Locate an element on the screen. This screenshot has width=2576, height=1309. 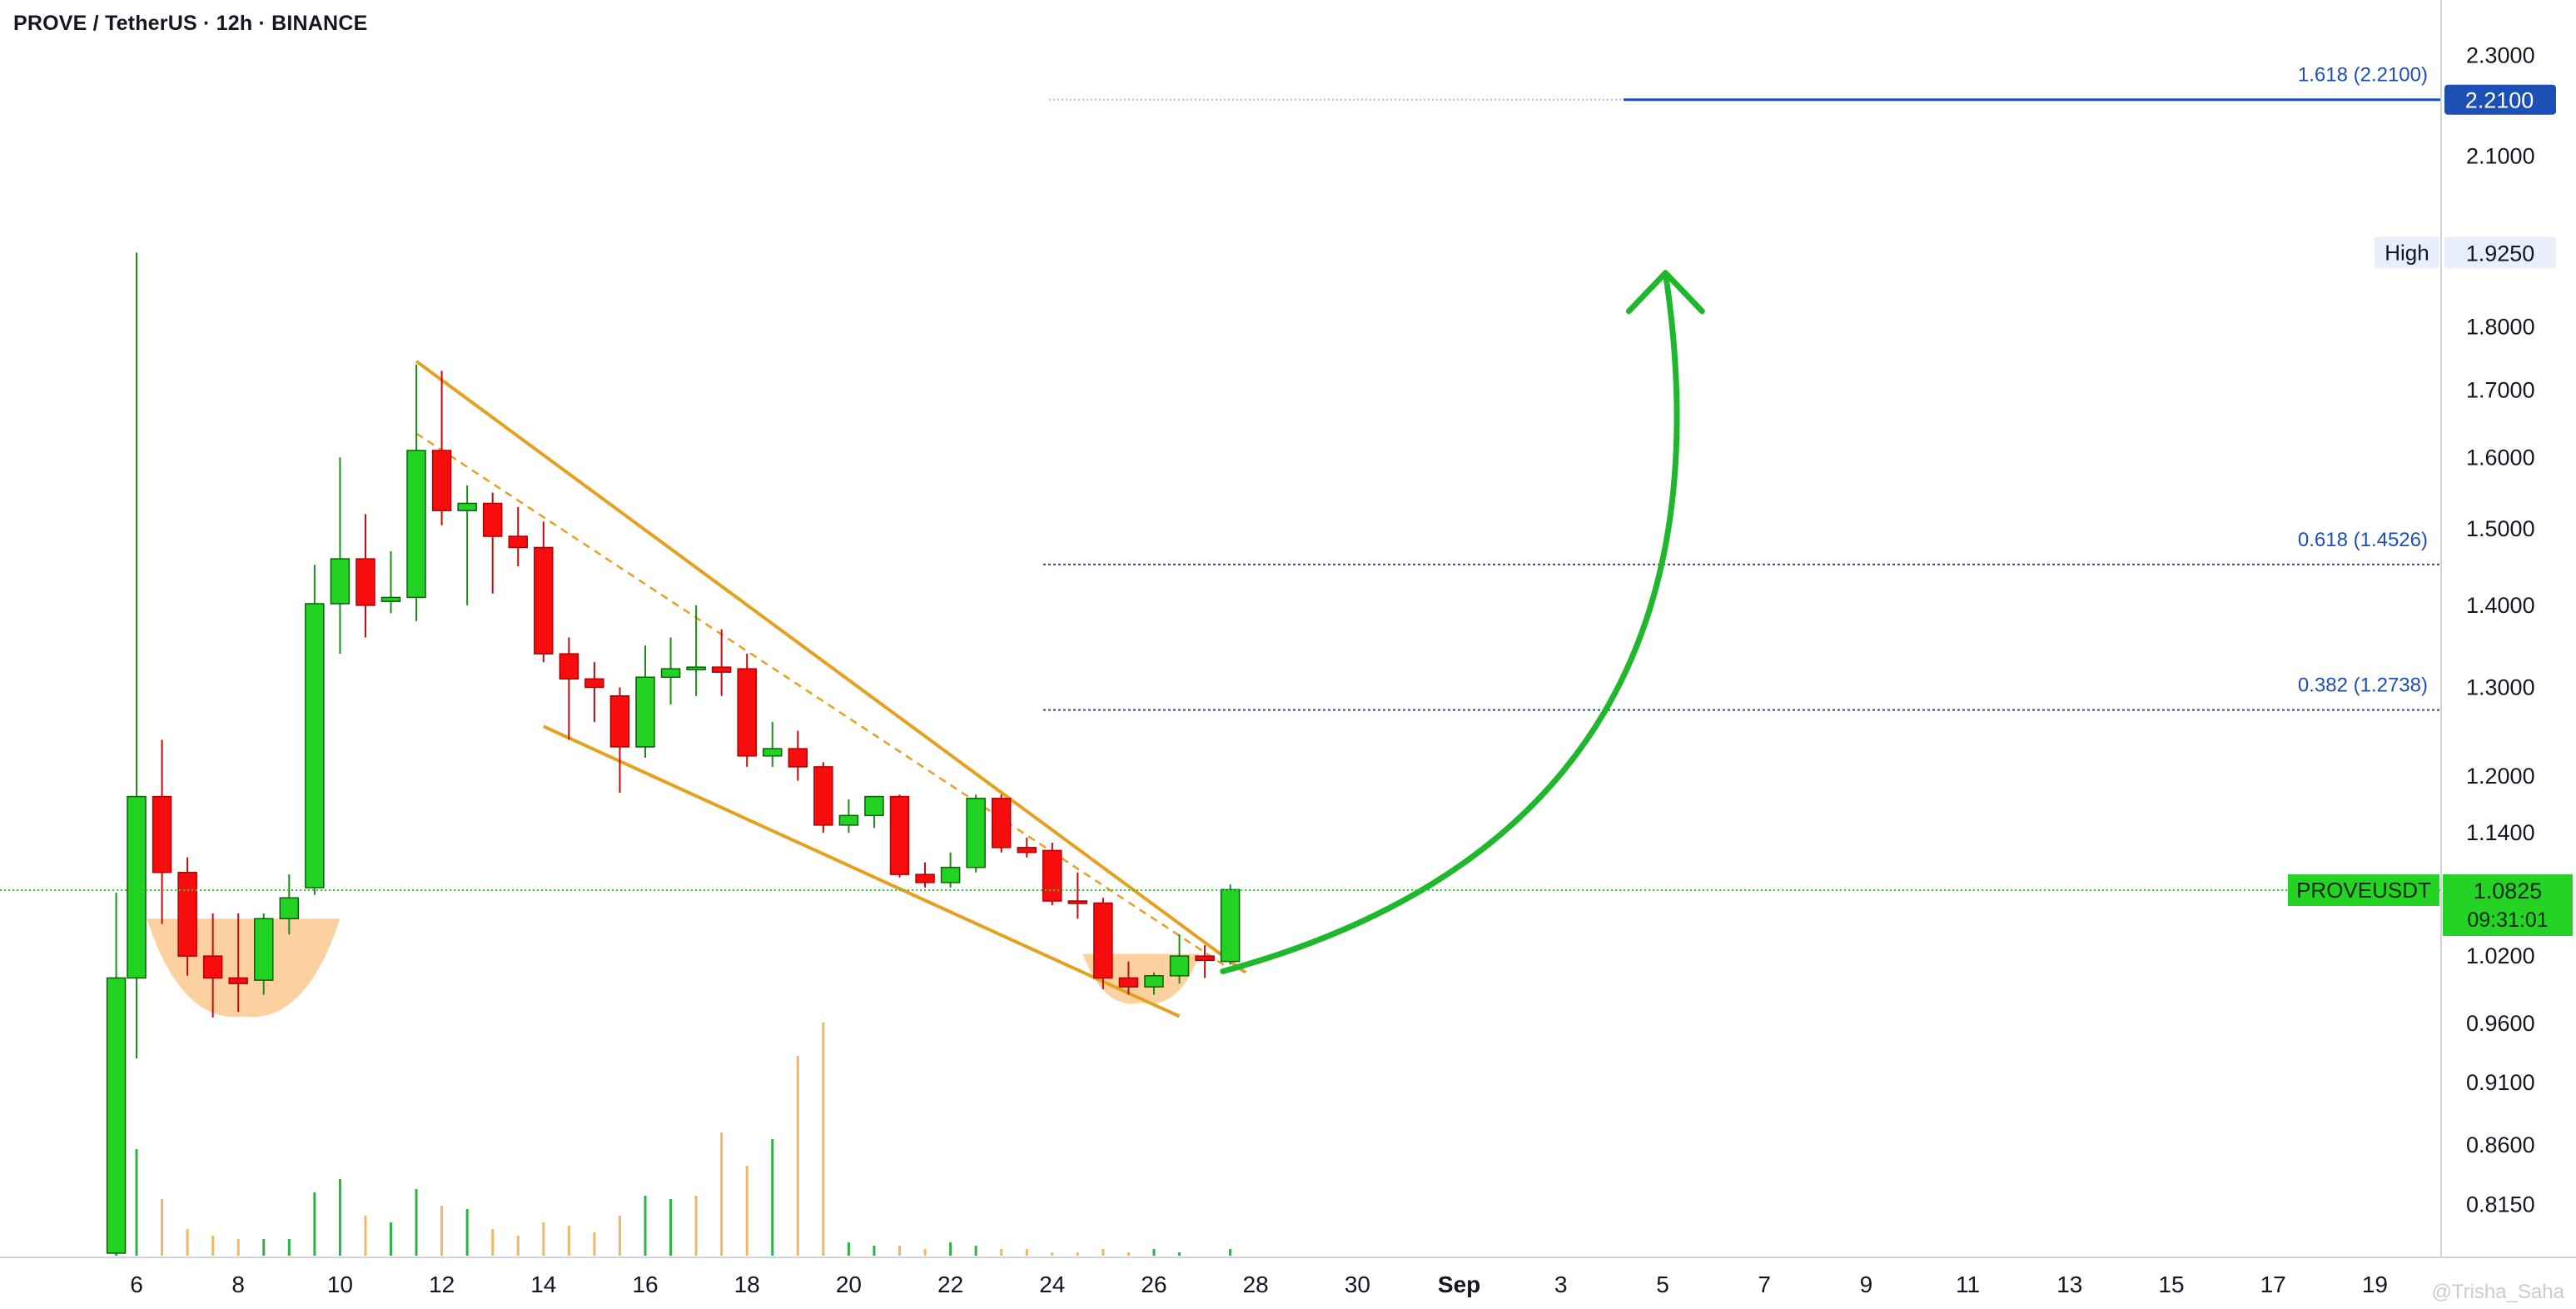
time-tick-label: 7 is located at coordinates (1764, 1285).